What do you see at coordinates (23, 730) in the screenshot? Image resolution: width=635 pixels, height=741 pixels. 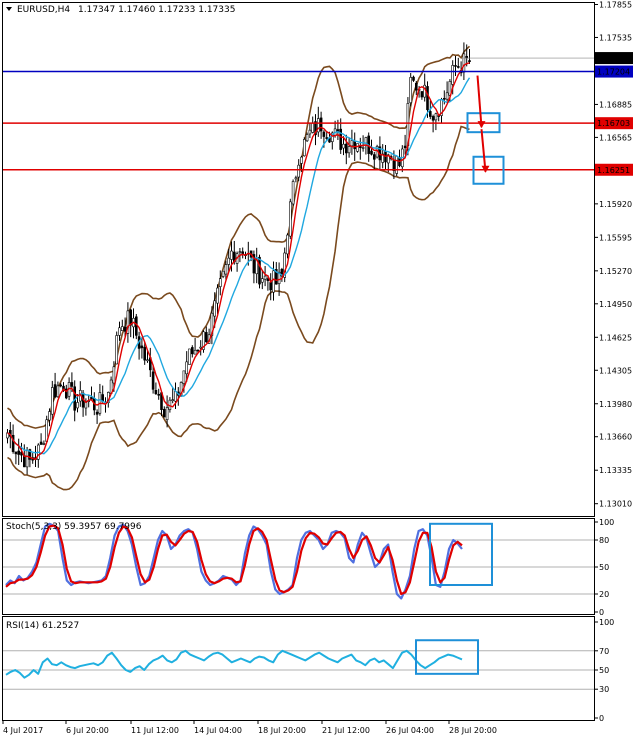 I see `time-tick-label: 4 Jul 2017` at bounding box center [23, 730].